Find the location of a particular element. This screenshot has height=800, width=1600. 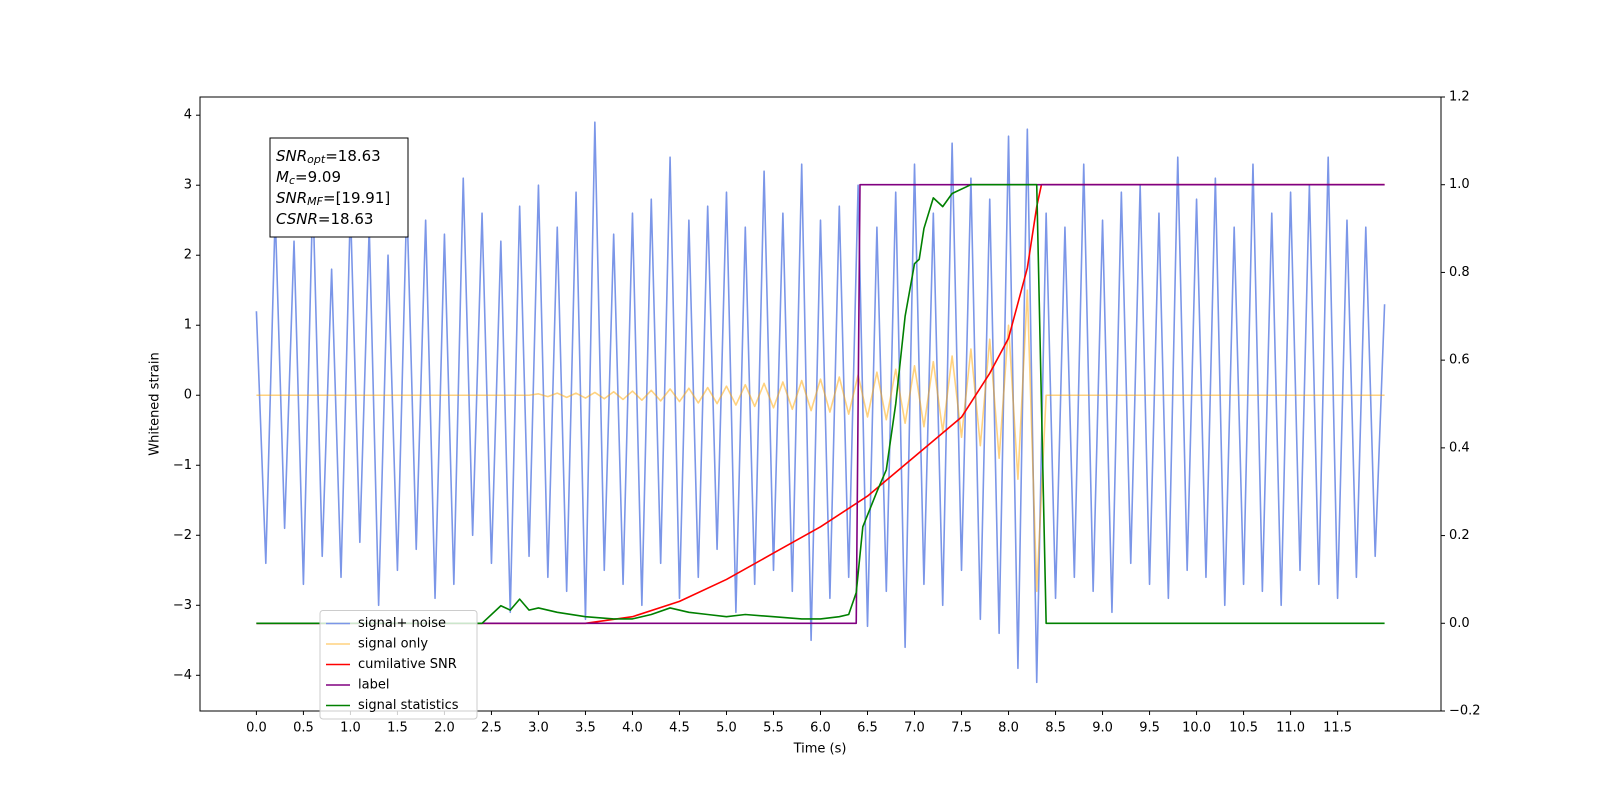

legend-label: signal statistics is located at coordinates (408, 705).